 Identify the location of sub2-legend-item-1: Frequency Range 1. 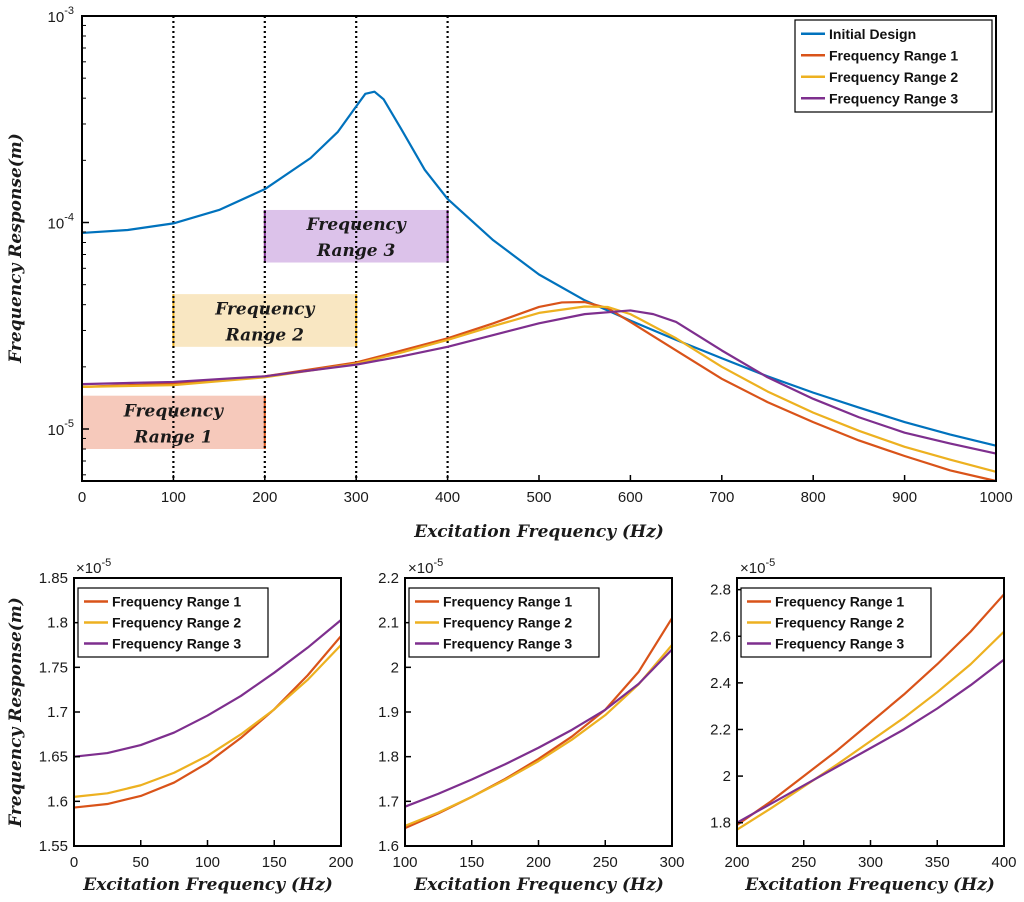
(493, 602).